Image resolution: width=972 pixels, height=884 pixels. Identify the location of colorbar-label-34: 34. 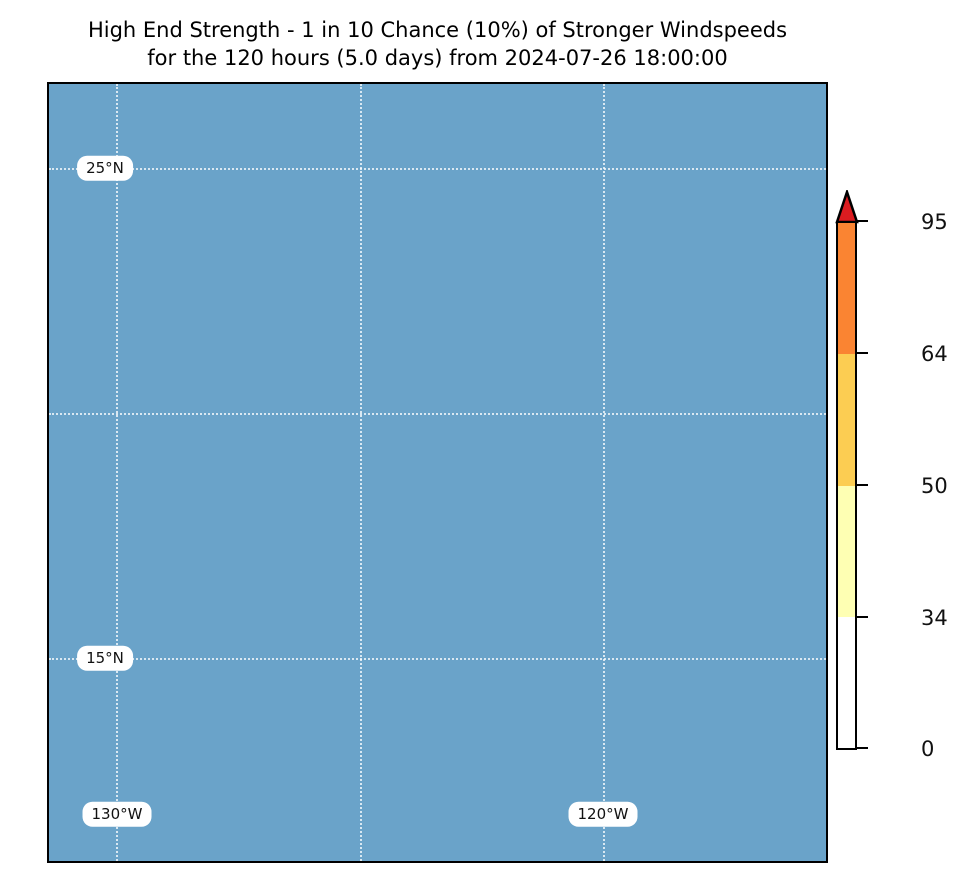
(934, 618).